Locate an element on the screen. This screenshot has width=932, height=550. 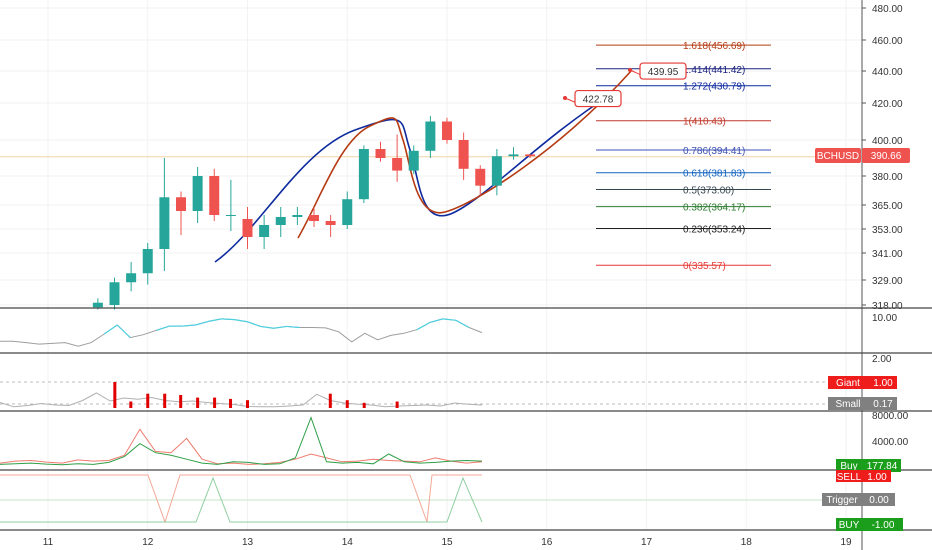
y-tick-label: 480.00 is located at coordinates (887, 9).